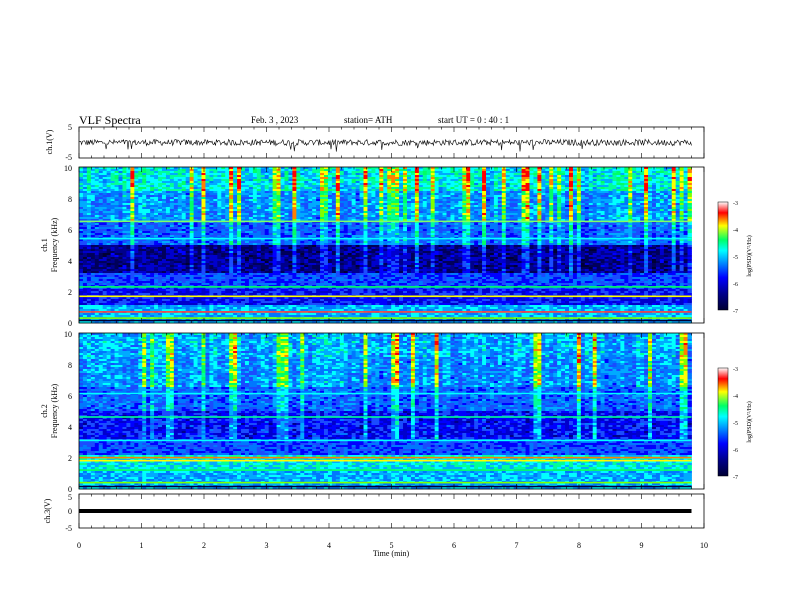  Describe the element at coordinates (517, 545) in the screenshot. I see `time-axis-tick-label: 7` at that location.